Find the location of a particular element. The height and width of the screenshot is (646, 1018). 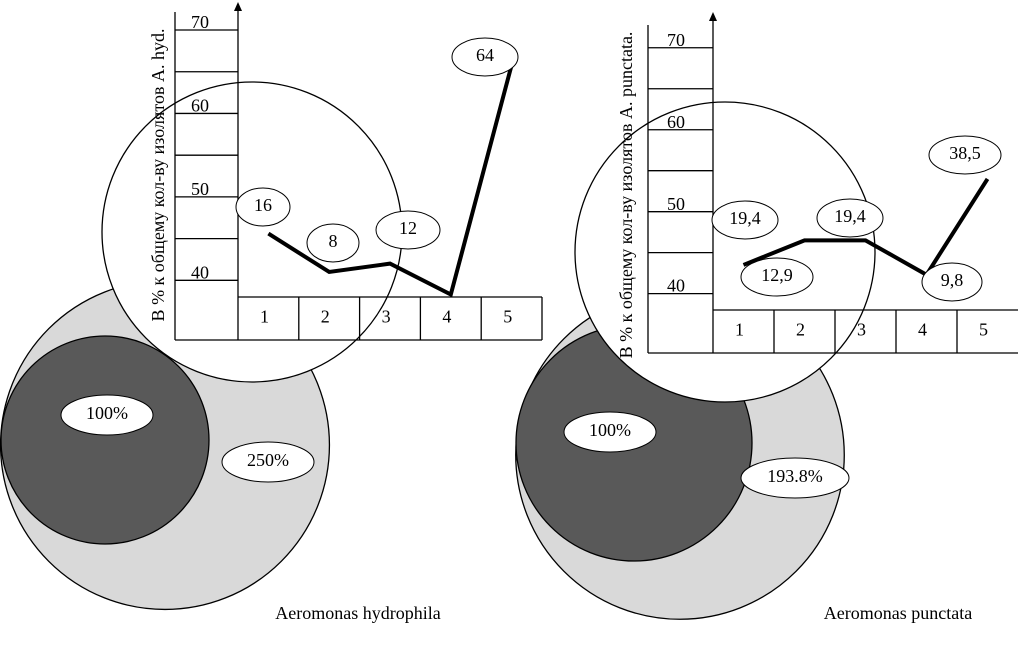

annotation: 12,9 is located at coordinates (777, 275).